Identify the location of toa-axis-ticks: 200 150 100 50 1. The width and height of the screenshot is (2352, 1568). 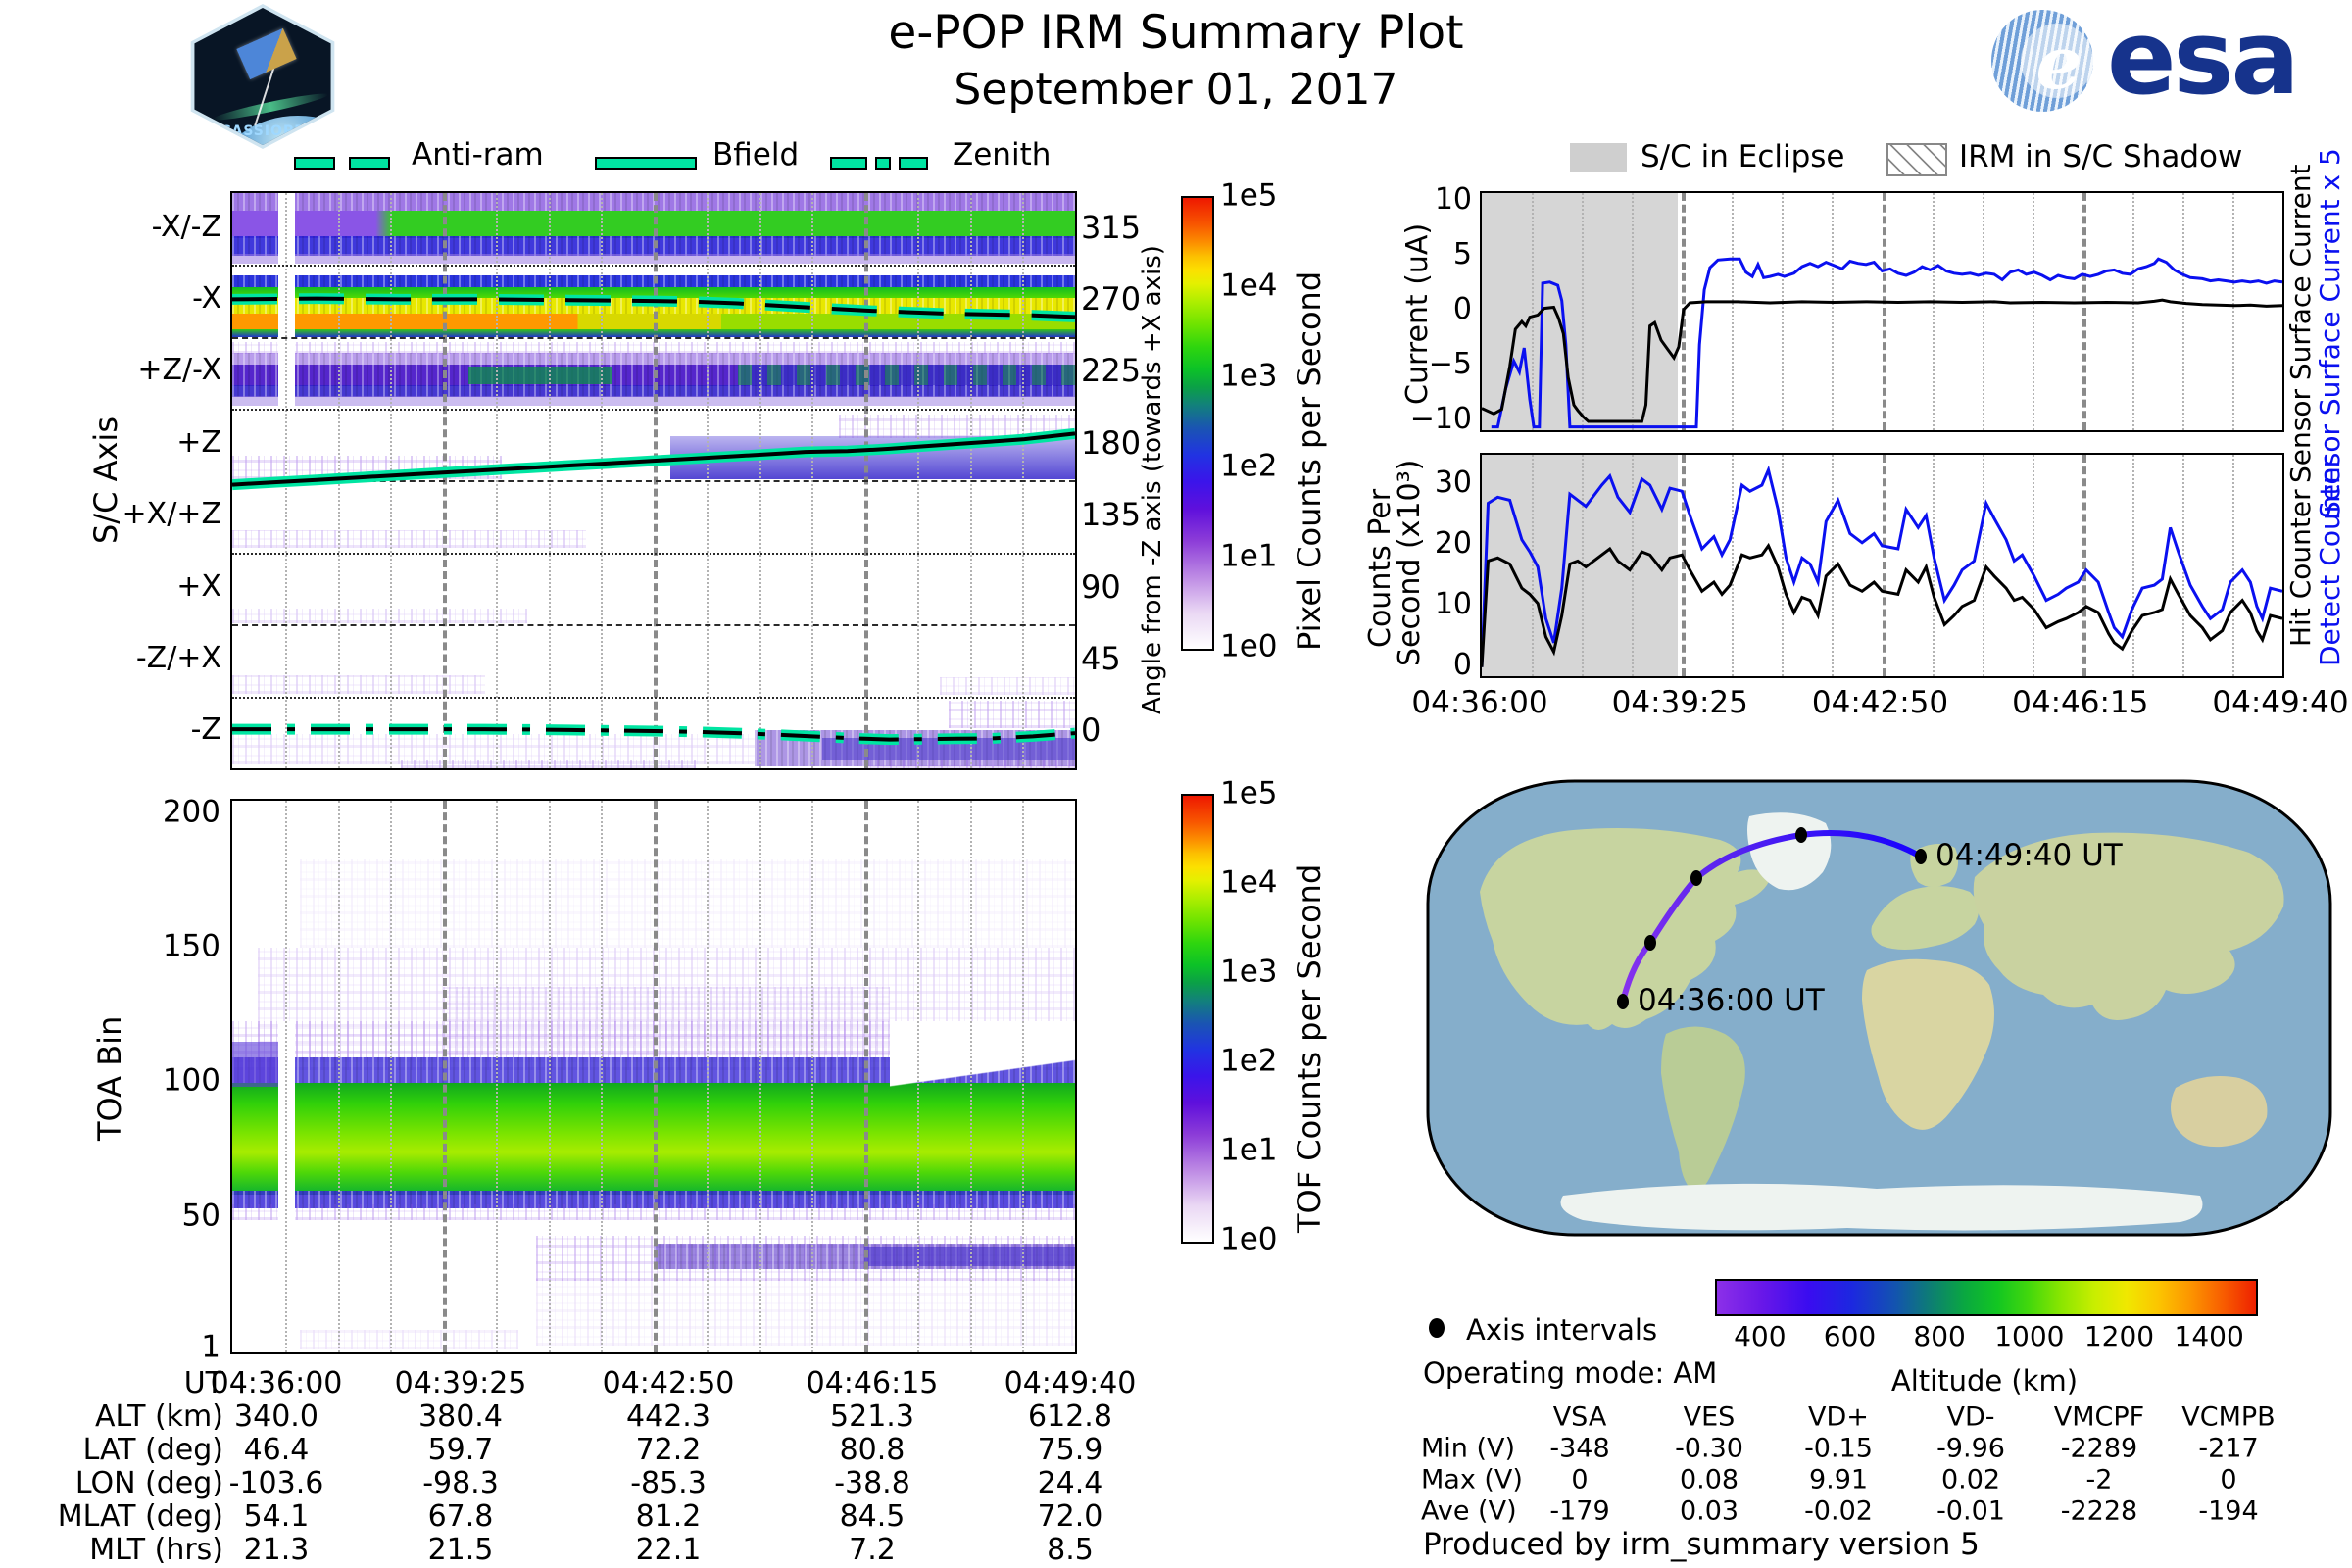
(191, 1079).